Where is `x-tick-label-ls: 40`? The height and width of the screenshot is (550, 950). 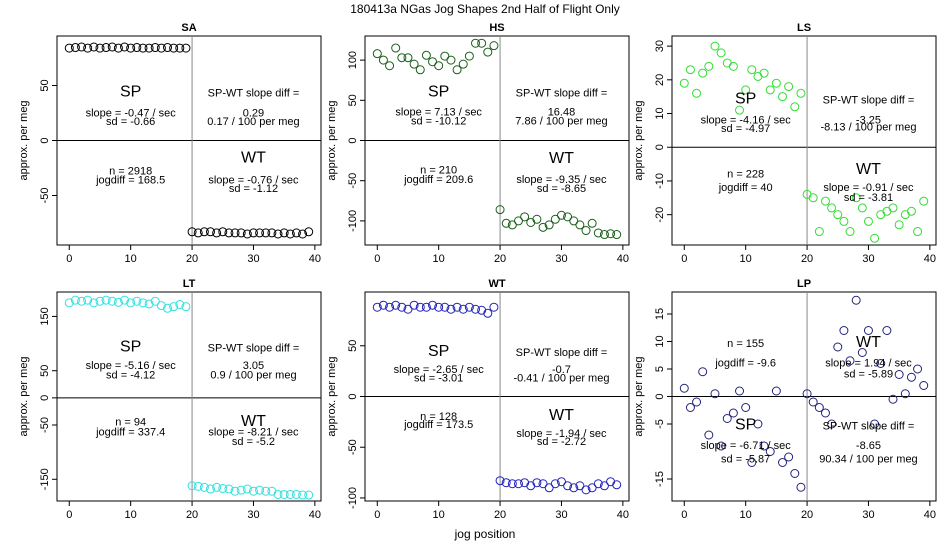
x-tick-label-ls: 40 is located at coordinates (930, 259).